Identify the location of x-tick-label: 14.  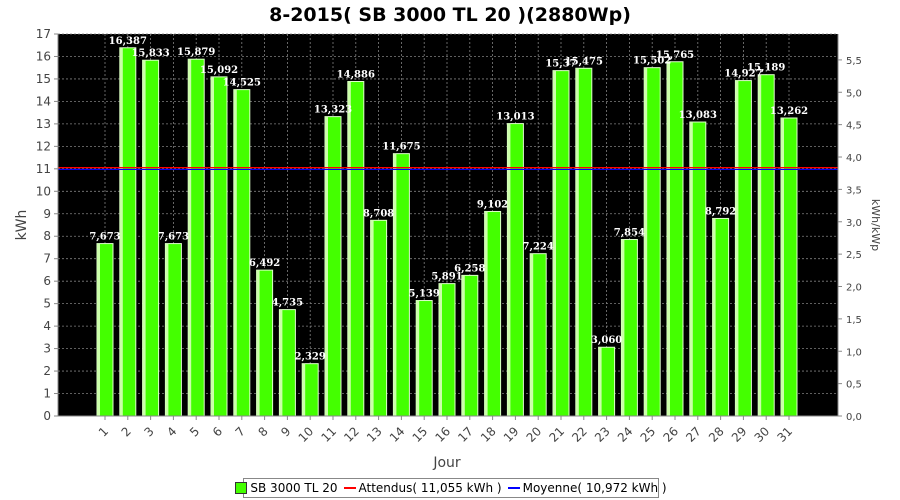
(397, 434).